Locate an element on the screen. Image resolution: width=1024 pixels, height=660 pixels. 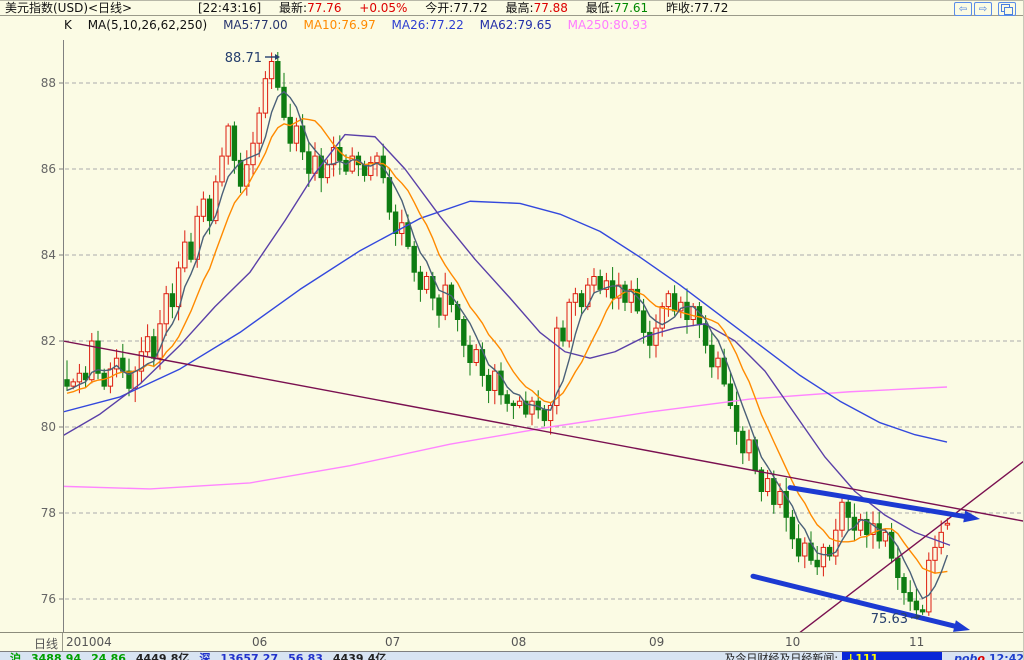
news-ticker-label: 及今日财经及日经新闻: is located at coordinates (781, 656).